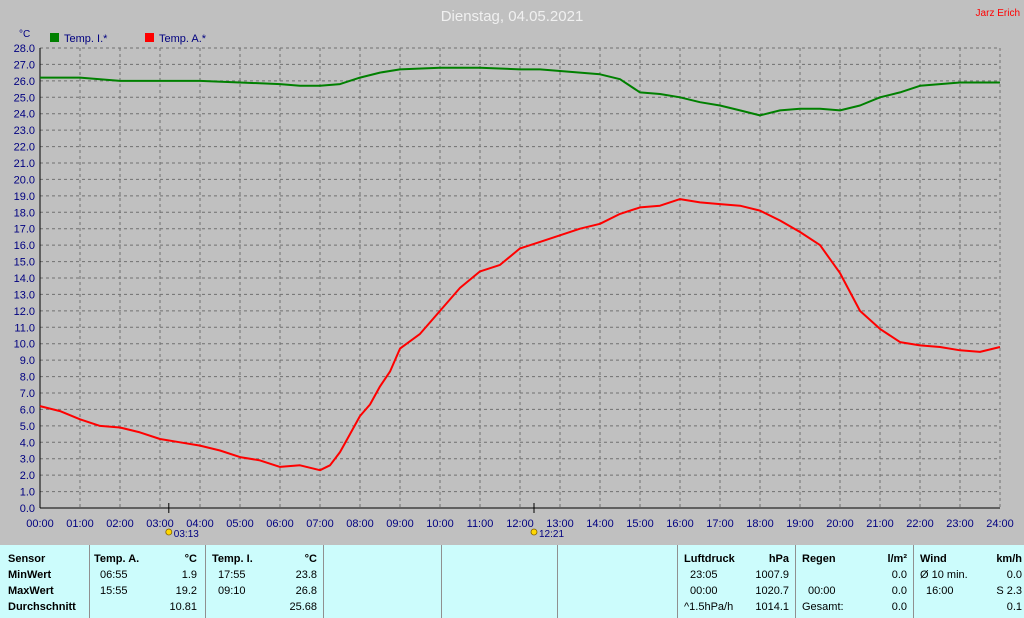 This screenshot has height=618, width=1024. I want to click on y-tick-label: 15.0, so click(24, 263).